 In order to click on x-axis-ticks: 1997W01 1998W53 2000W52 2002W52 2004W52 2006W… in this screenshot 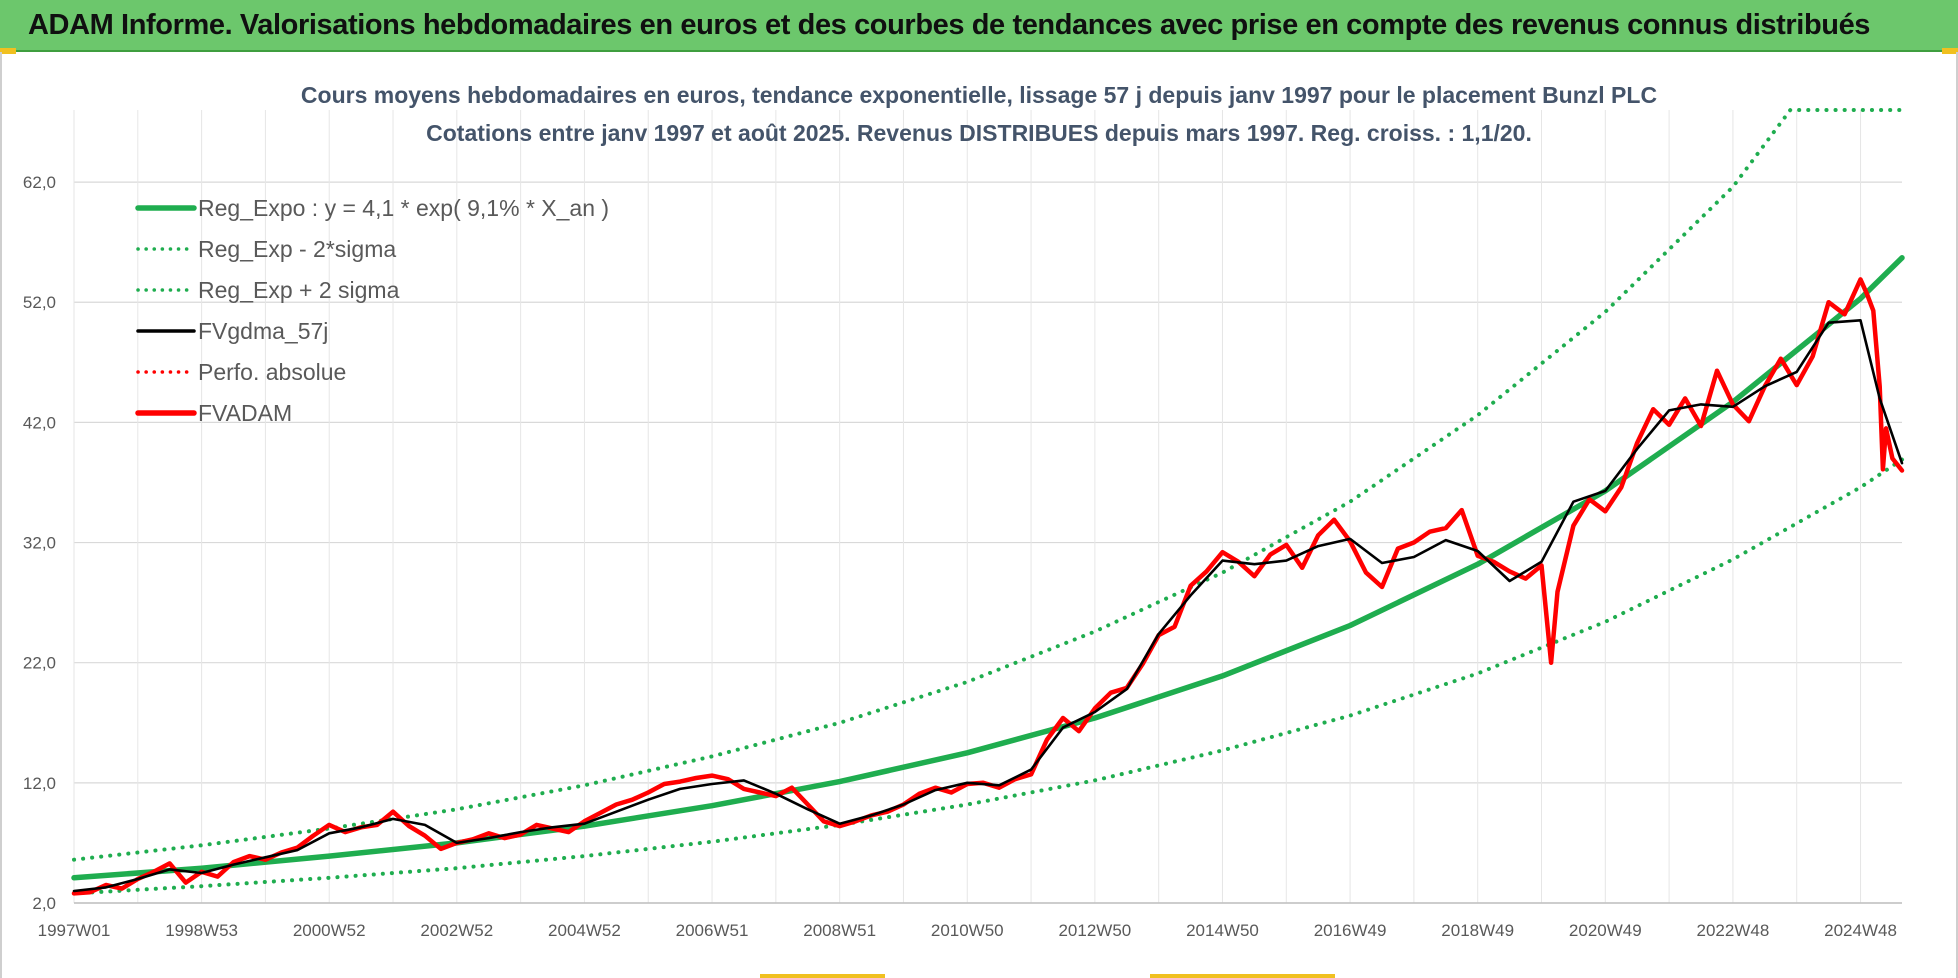, I will do `click(967, 930)`.